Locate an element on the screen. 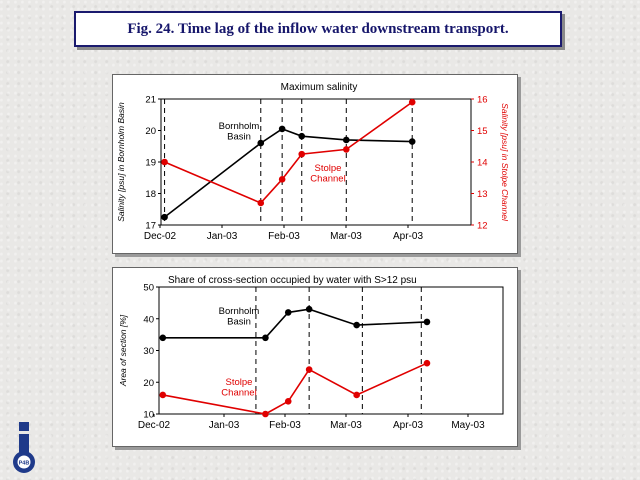 The image size is (640, 480). y-tick-label: 30 is located at coordinates (148, 351).